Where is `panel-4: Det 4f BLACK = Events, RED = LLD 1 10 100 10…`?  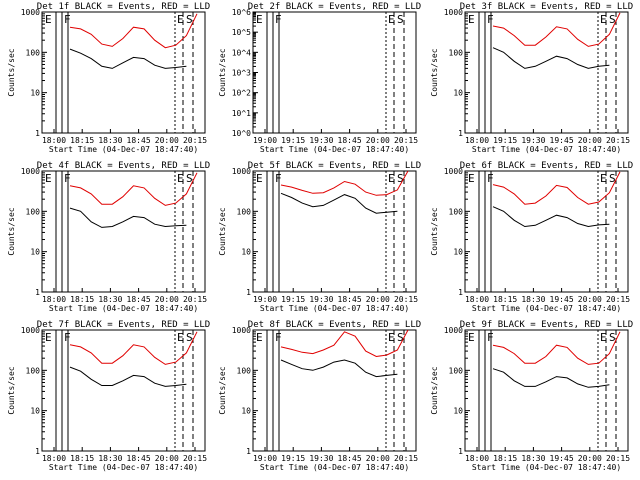
panel-4: Det 4f BLACK = Events, RED = LLD 1 10 100 10… is located at coordinates (108, 237).